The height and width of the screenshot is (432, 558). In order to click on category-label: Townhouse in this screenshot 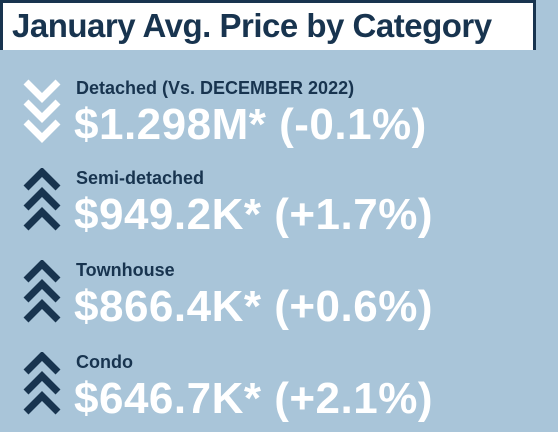, I will do `click(125, 270)`.